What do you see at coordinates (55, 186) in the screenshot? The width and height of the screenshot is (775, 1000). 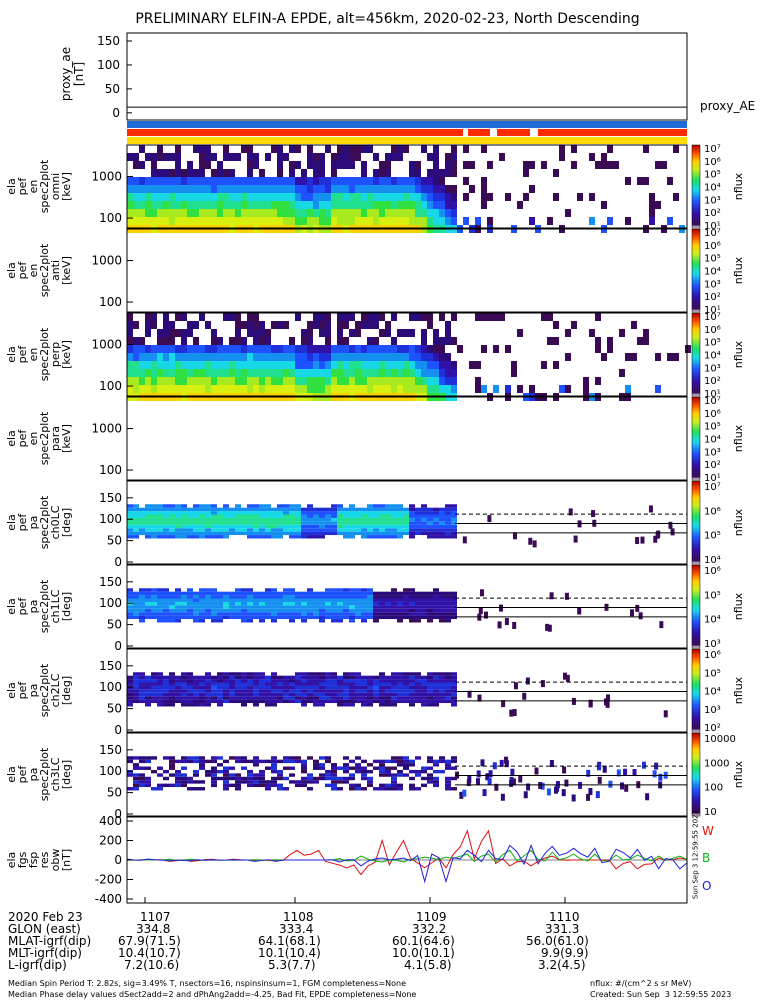 I see `en-ylabel: omni` at bounding box center [55, 186].